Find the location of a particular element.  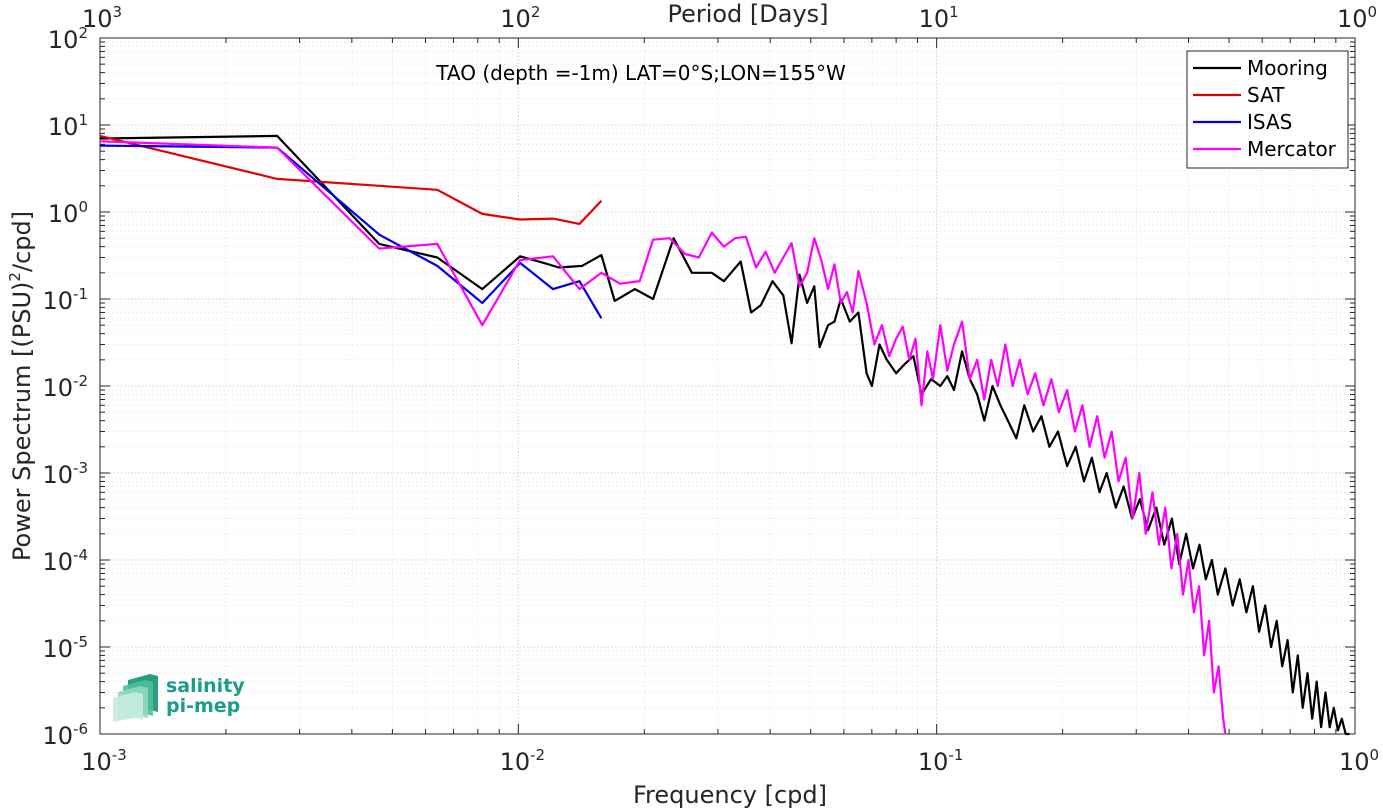

y-axis-title: Power Spectrum [(PSU)2/cpd] is located at coordinates (21, 386).